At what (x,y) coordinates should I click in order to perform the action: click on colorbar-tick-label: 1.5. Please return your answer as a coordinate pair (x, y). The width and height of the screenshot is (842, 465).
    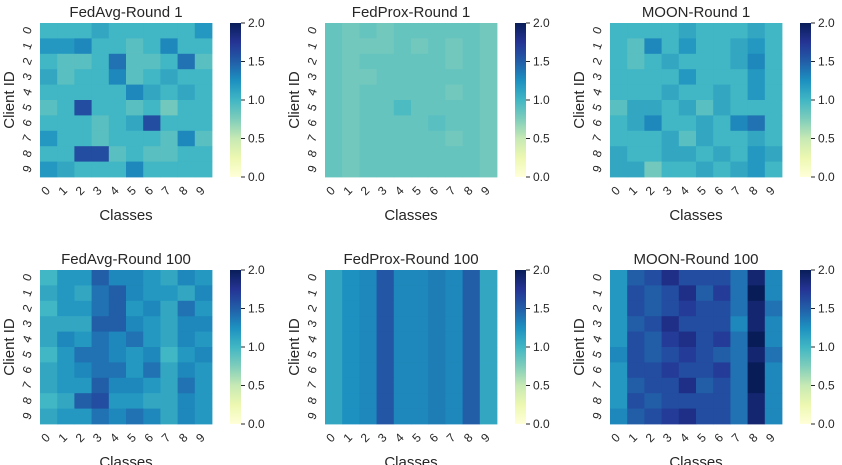
    Looking at the image, I should click on (256, 309).